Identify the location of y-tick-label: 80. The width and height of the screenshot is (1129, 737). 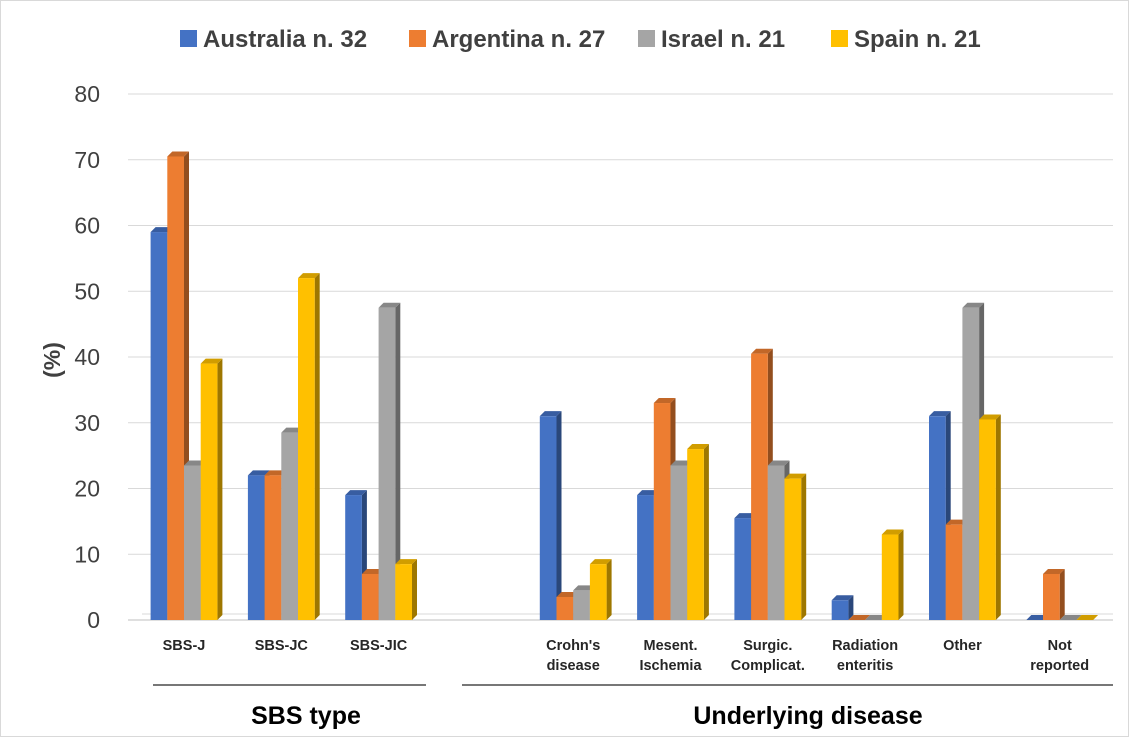
(87, 94).